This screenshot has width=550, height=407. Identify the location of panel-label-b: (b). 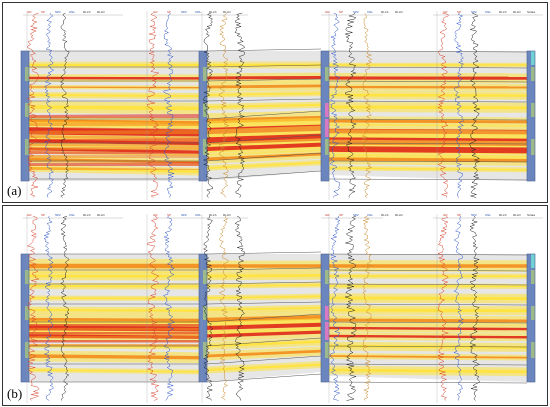
(15, 393).